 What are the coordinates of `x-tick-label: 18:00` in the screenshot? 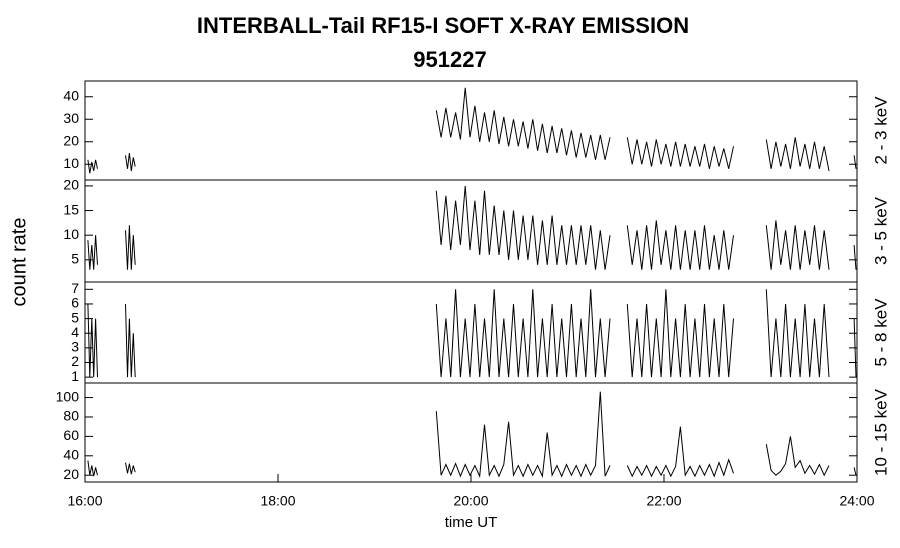 It's located at (277, 501).